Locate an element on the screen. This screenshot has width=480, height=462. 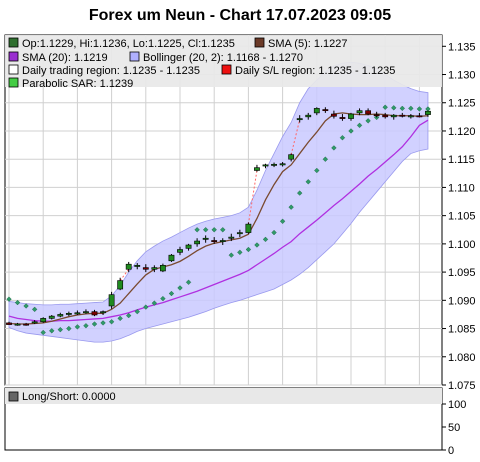
y-tick-label-2: 1.085 is located at coordinates (462, 330).